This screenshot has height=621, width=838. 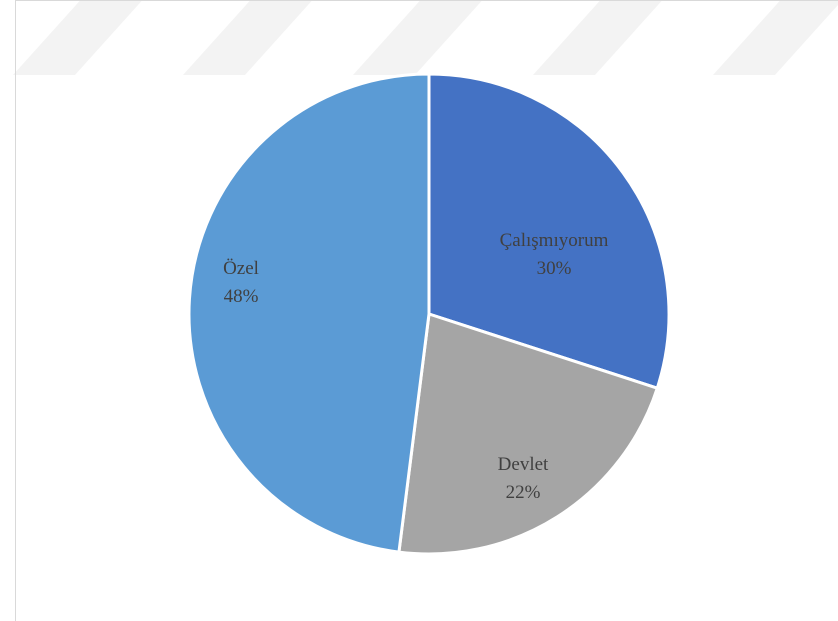 I want to click on chart-border-left, so click(x=15, y=310).